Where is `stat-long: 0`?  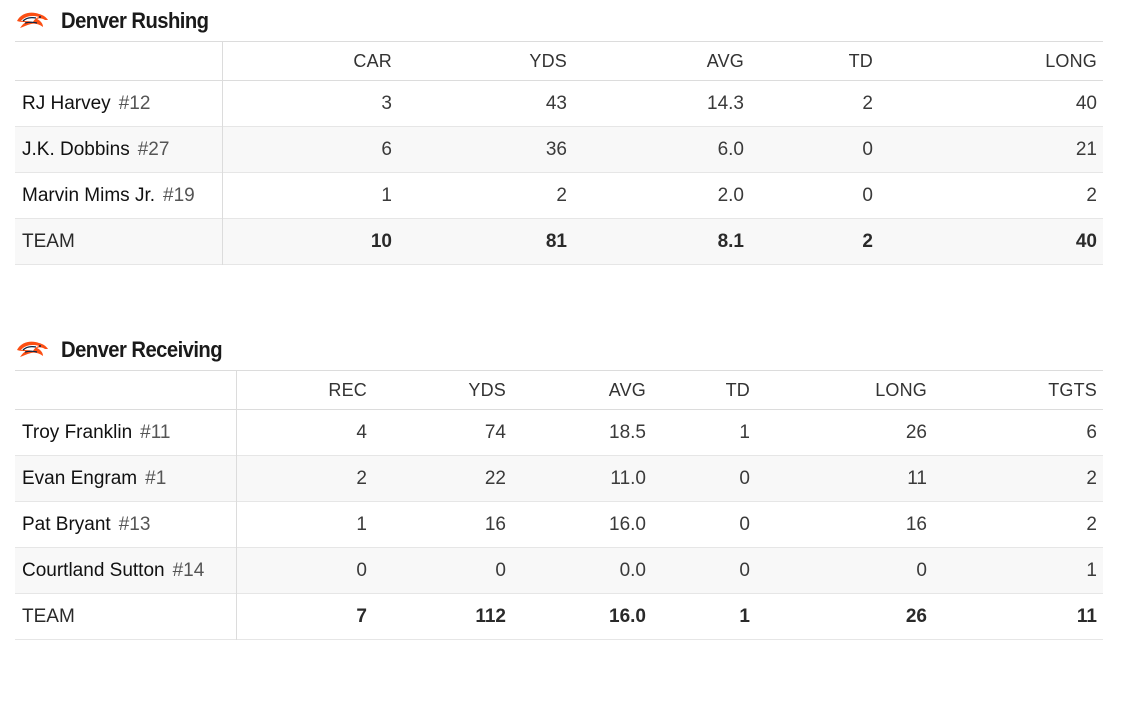 stat-long: 0 is located at coordinates (921, 570).